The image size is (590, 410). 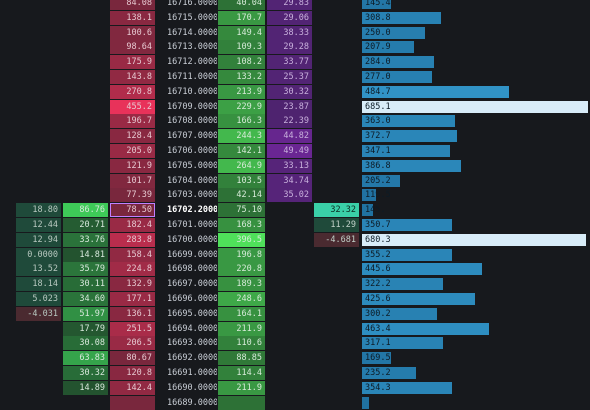 I want to click on right-volume: -4.681, so click(x=336, y=239).